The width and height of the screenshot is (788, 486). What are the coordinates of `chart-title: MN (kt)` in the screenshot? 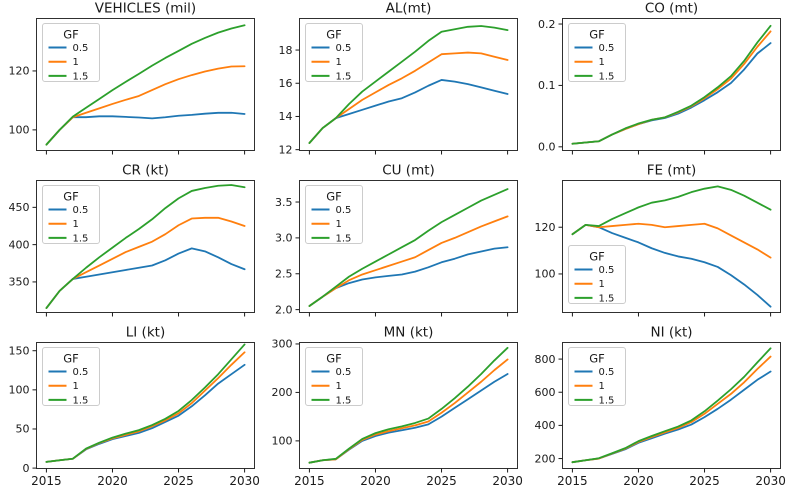 It's located at (409, 333).